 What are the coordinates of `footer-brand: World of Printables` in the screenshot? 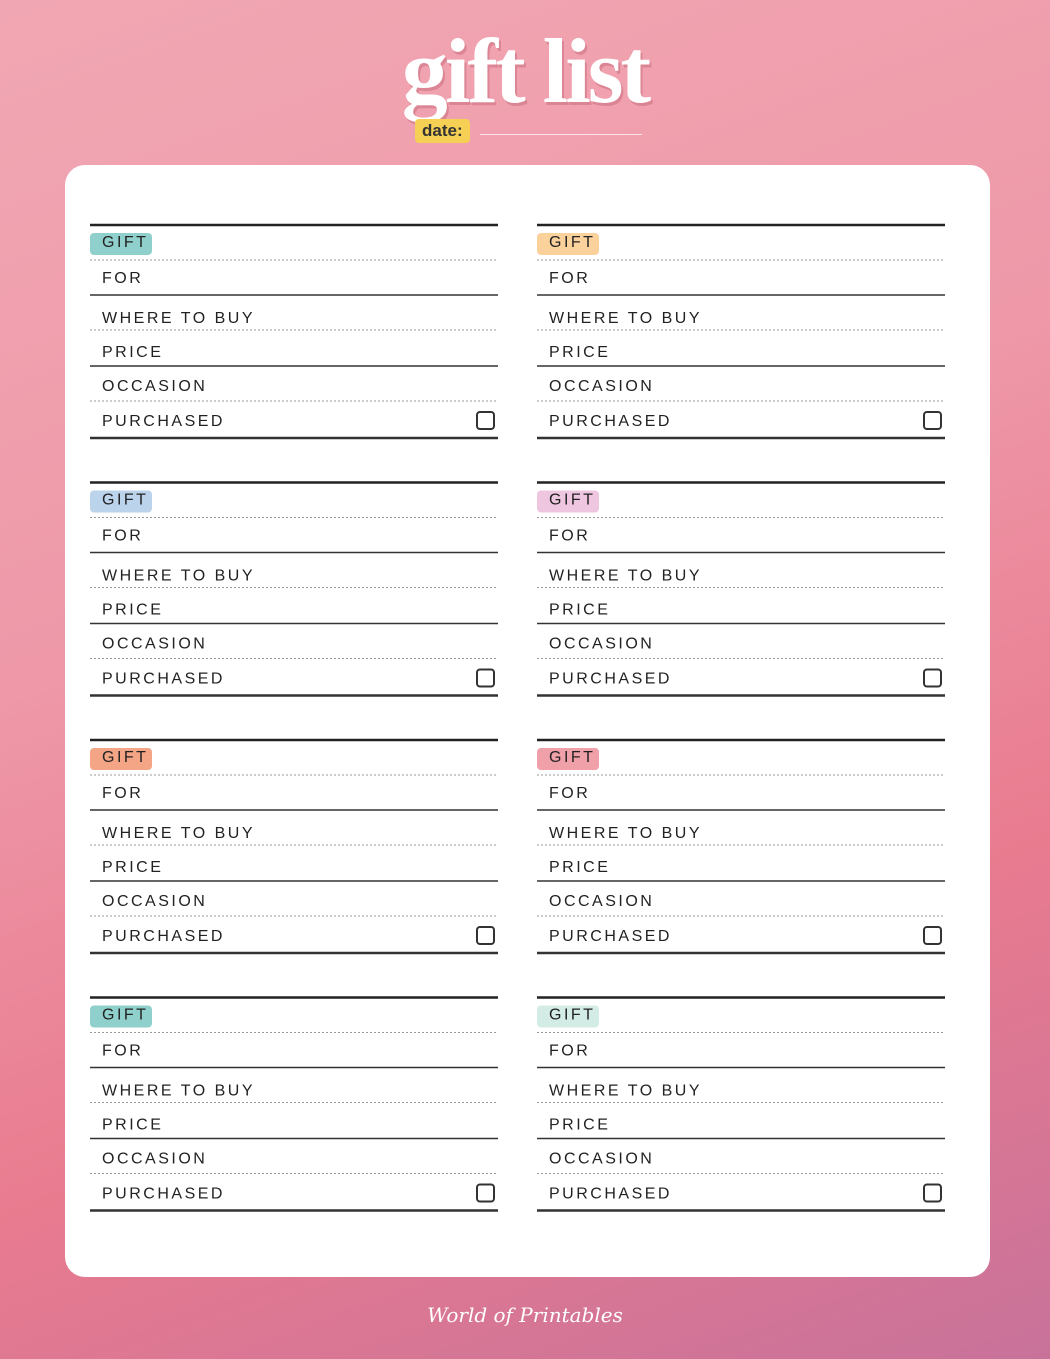 It's located at (525, 1315).